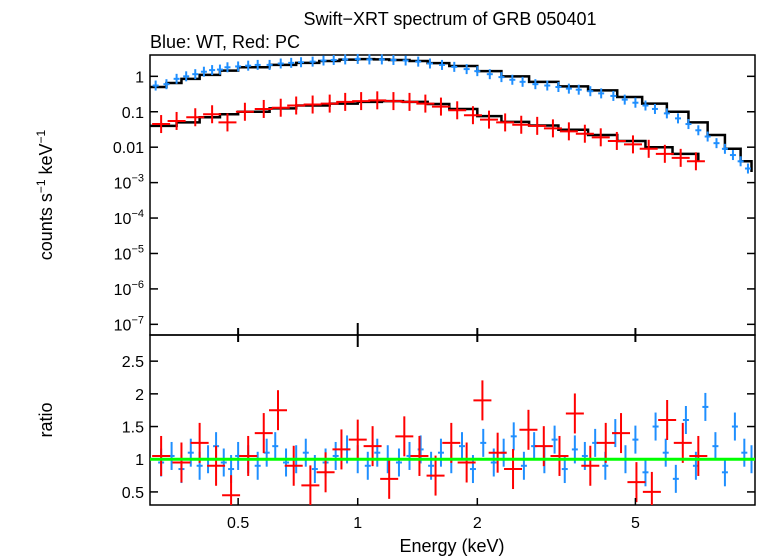 Image resolution: width=758 pixels, height=556 pixels. I want to click on y-tick-label: 10⁻⁴, so click(129, 218).